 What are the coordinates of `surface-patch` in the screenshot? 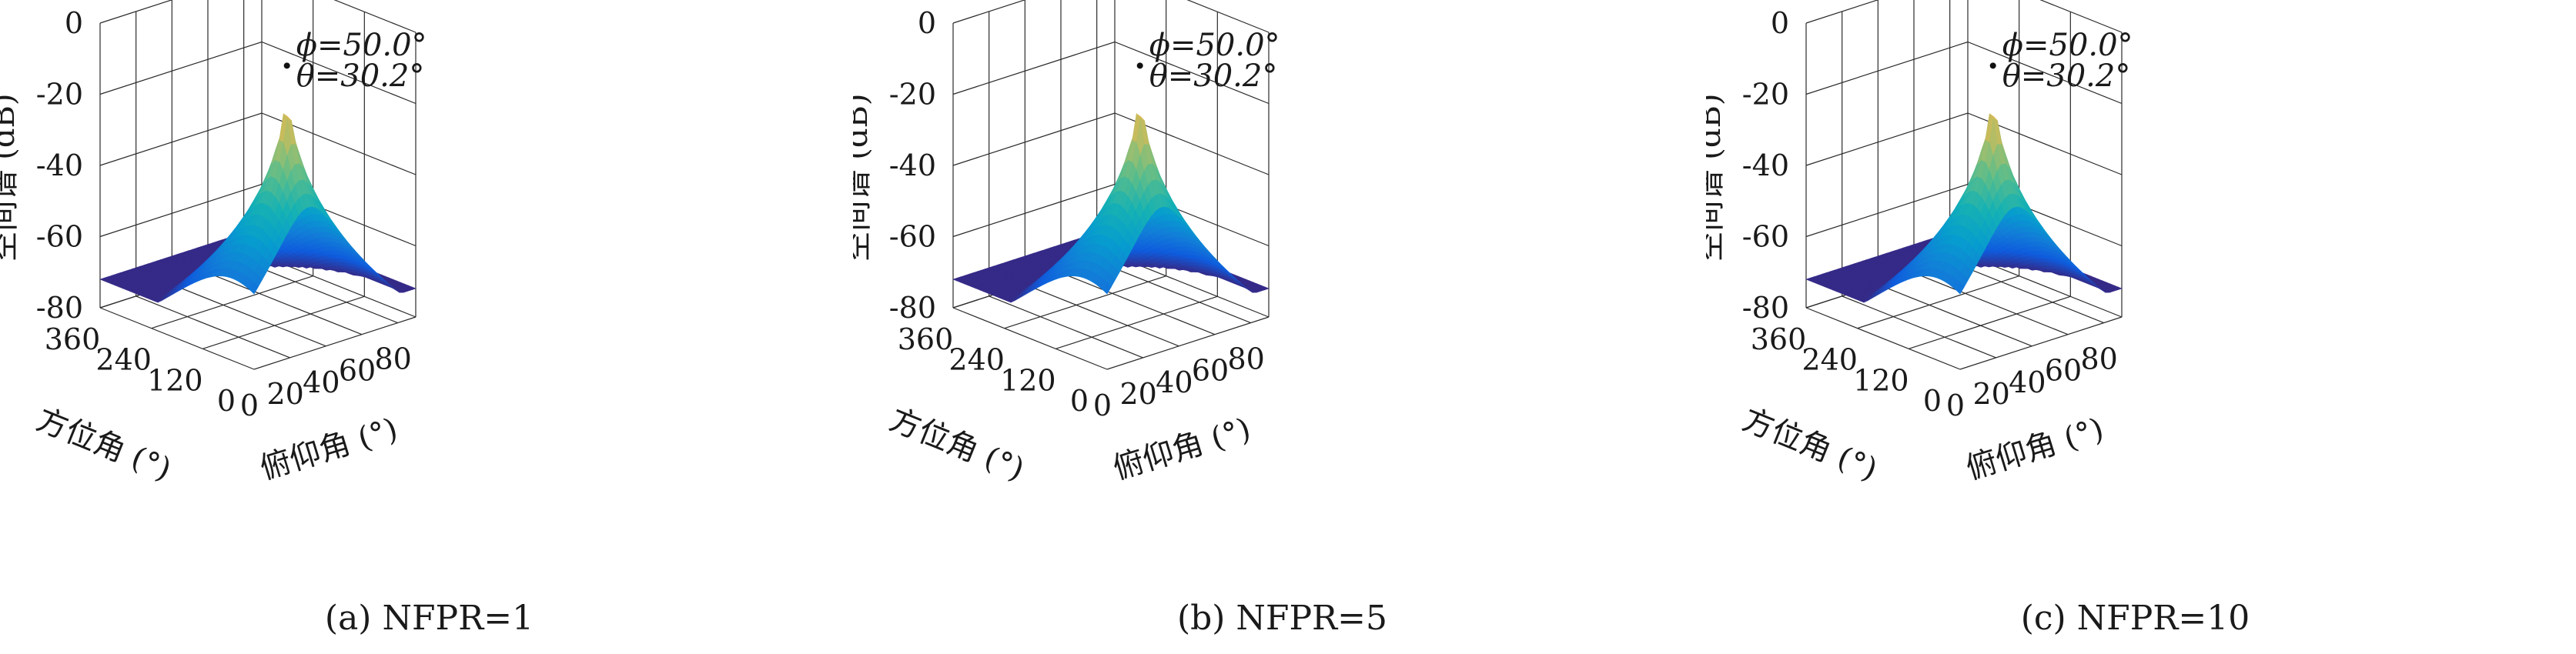 It's located at (254, 288).